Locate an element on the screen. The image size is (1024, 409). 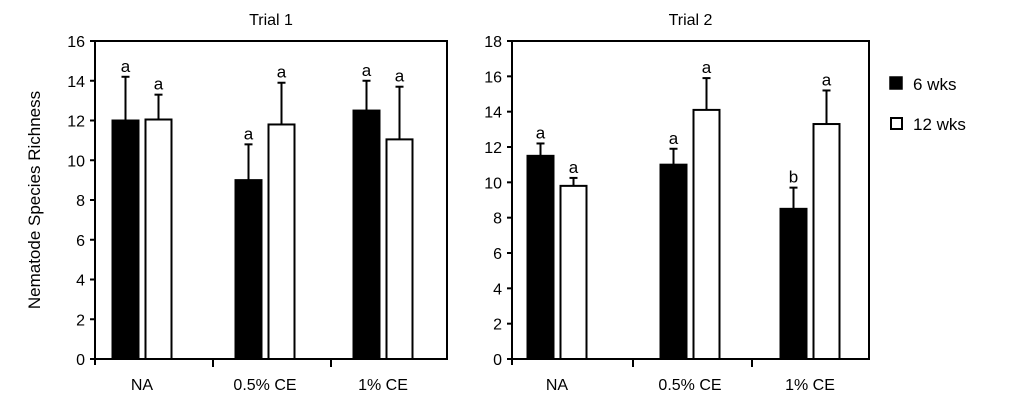
legend-swatch-12wks is located at coordinates (896, 123).